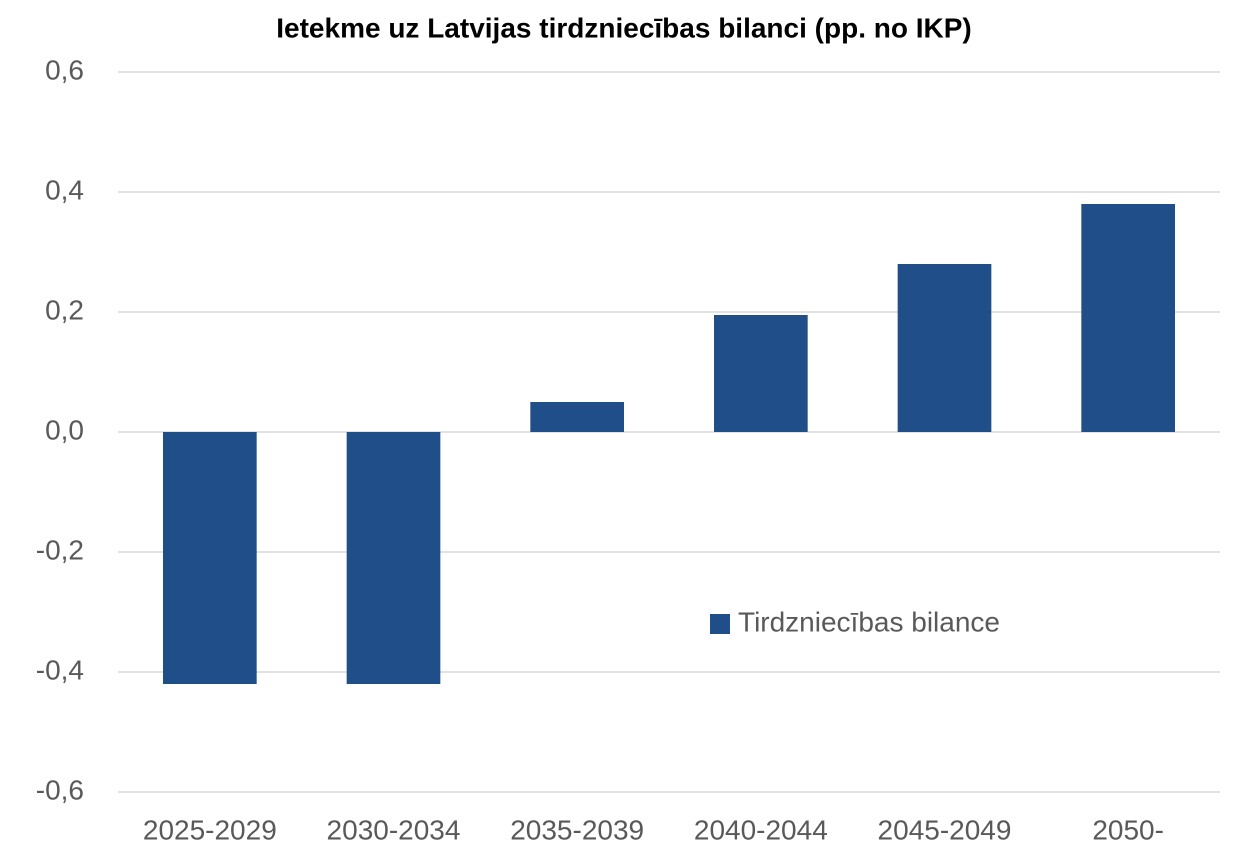 This screenshot has height=857, width=1253. I want to click on legend-label: Tirdzniecības bilance, so click(869, 621).